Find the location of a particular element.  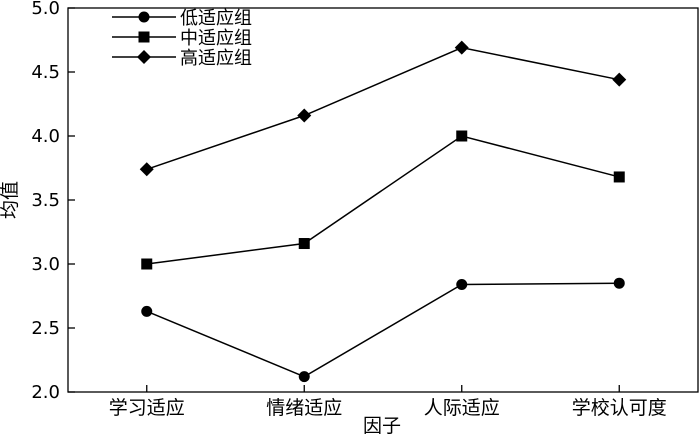

y-tick-label: 2.0 is located at coordinates (45, 392).